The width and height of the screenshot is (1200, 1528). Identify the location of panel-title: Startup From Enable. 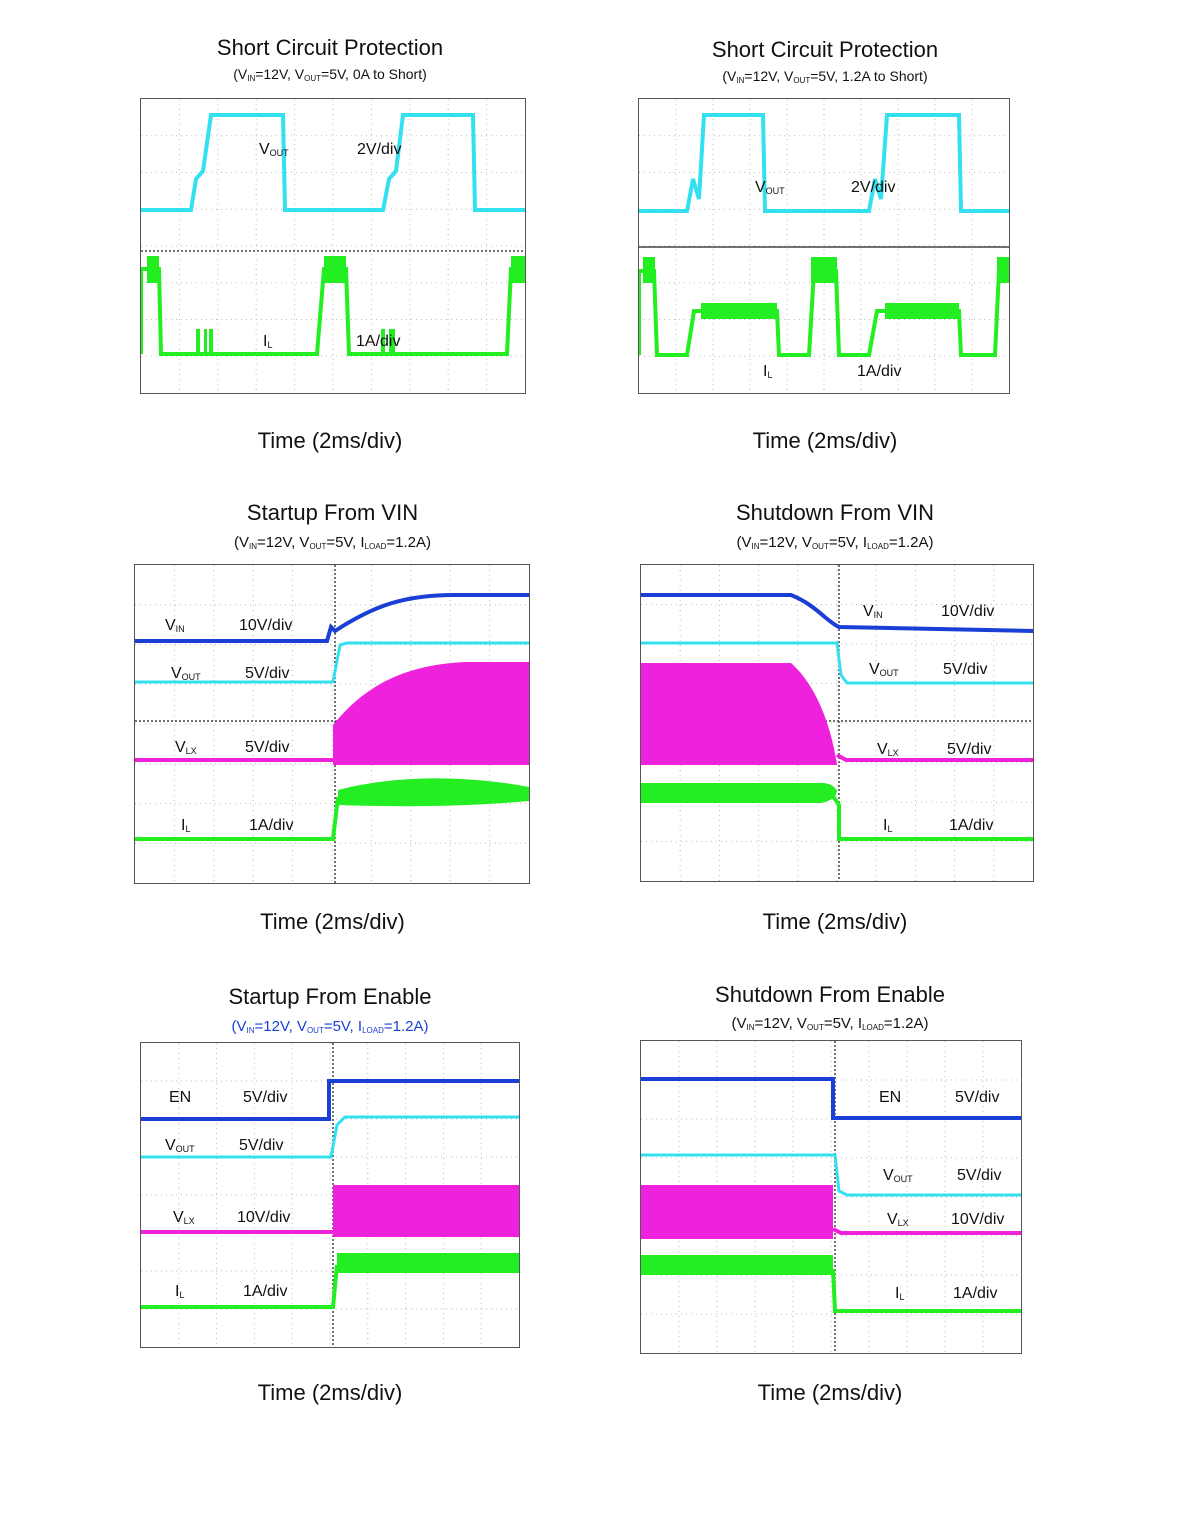
(330, 996).